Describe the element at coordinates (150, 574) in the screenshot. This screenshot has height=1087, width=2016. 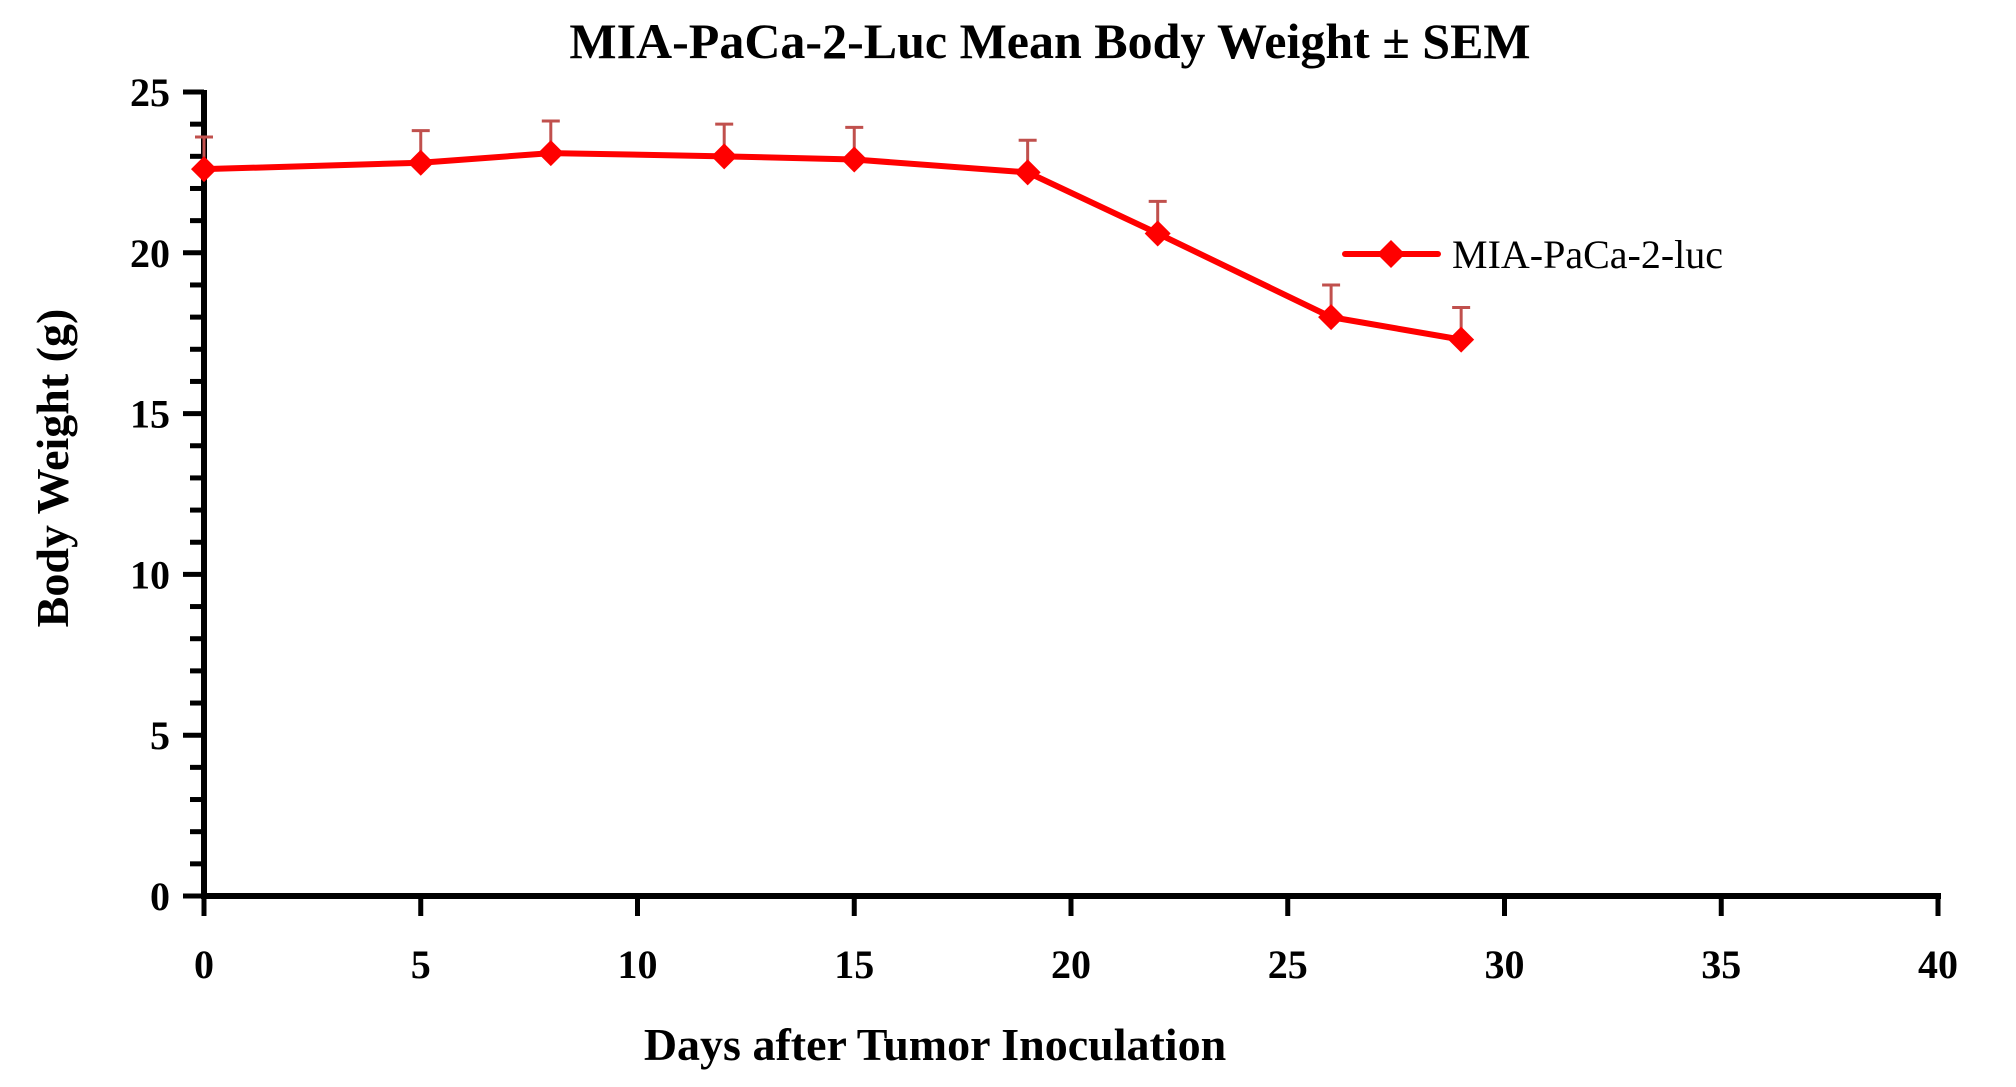
I see `y-tick-label: 10` at that location.